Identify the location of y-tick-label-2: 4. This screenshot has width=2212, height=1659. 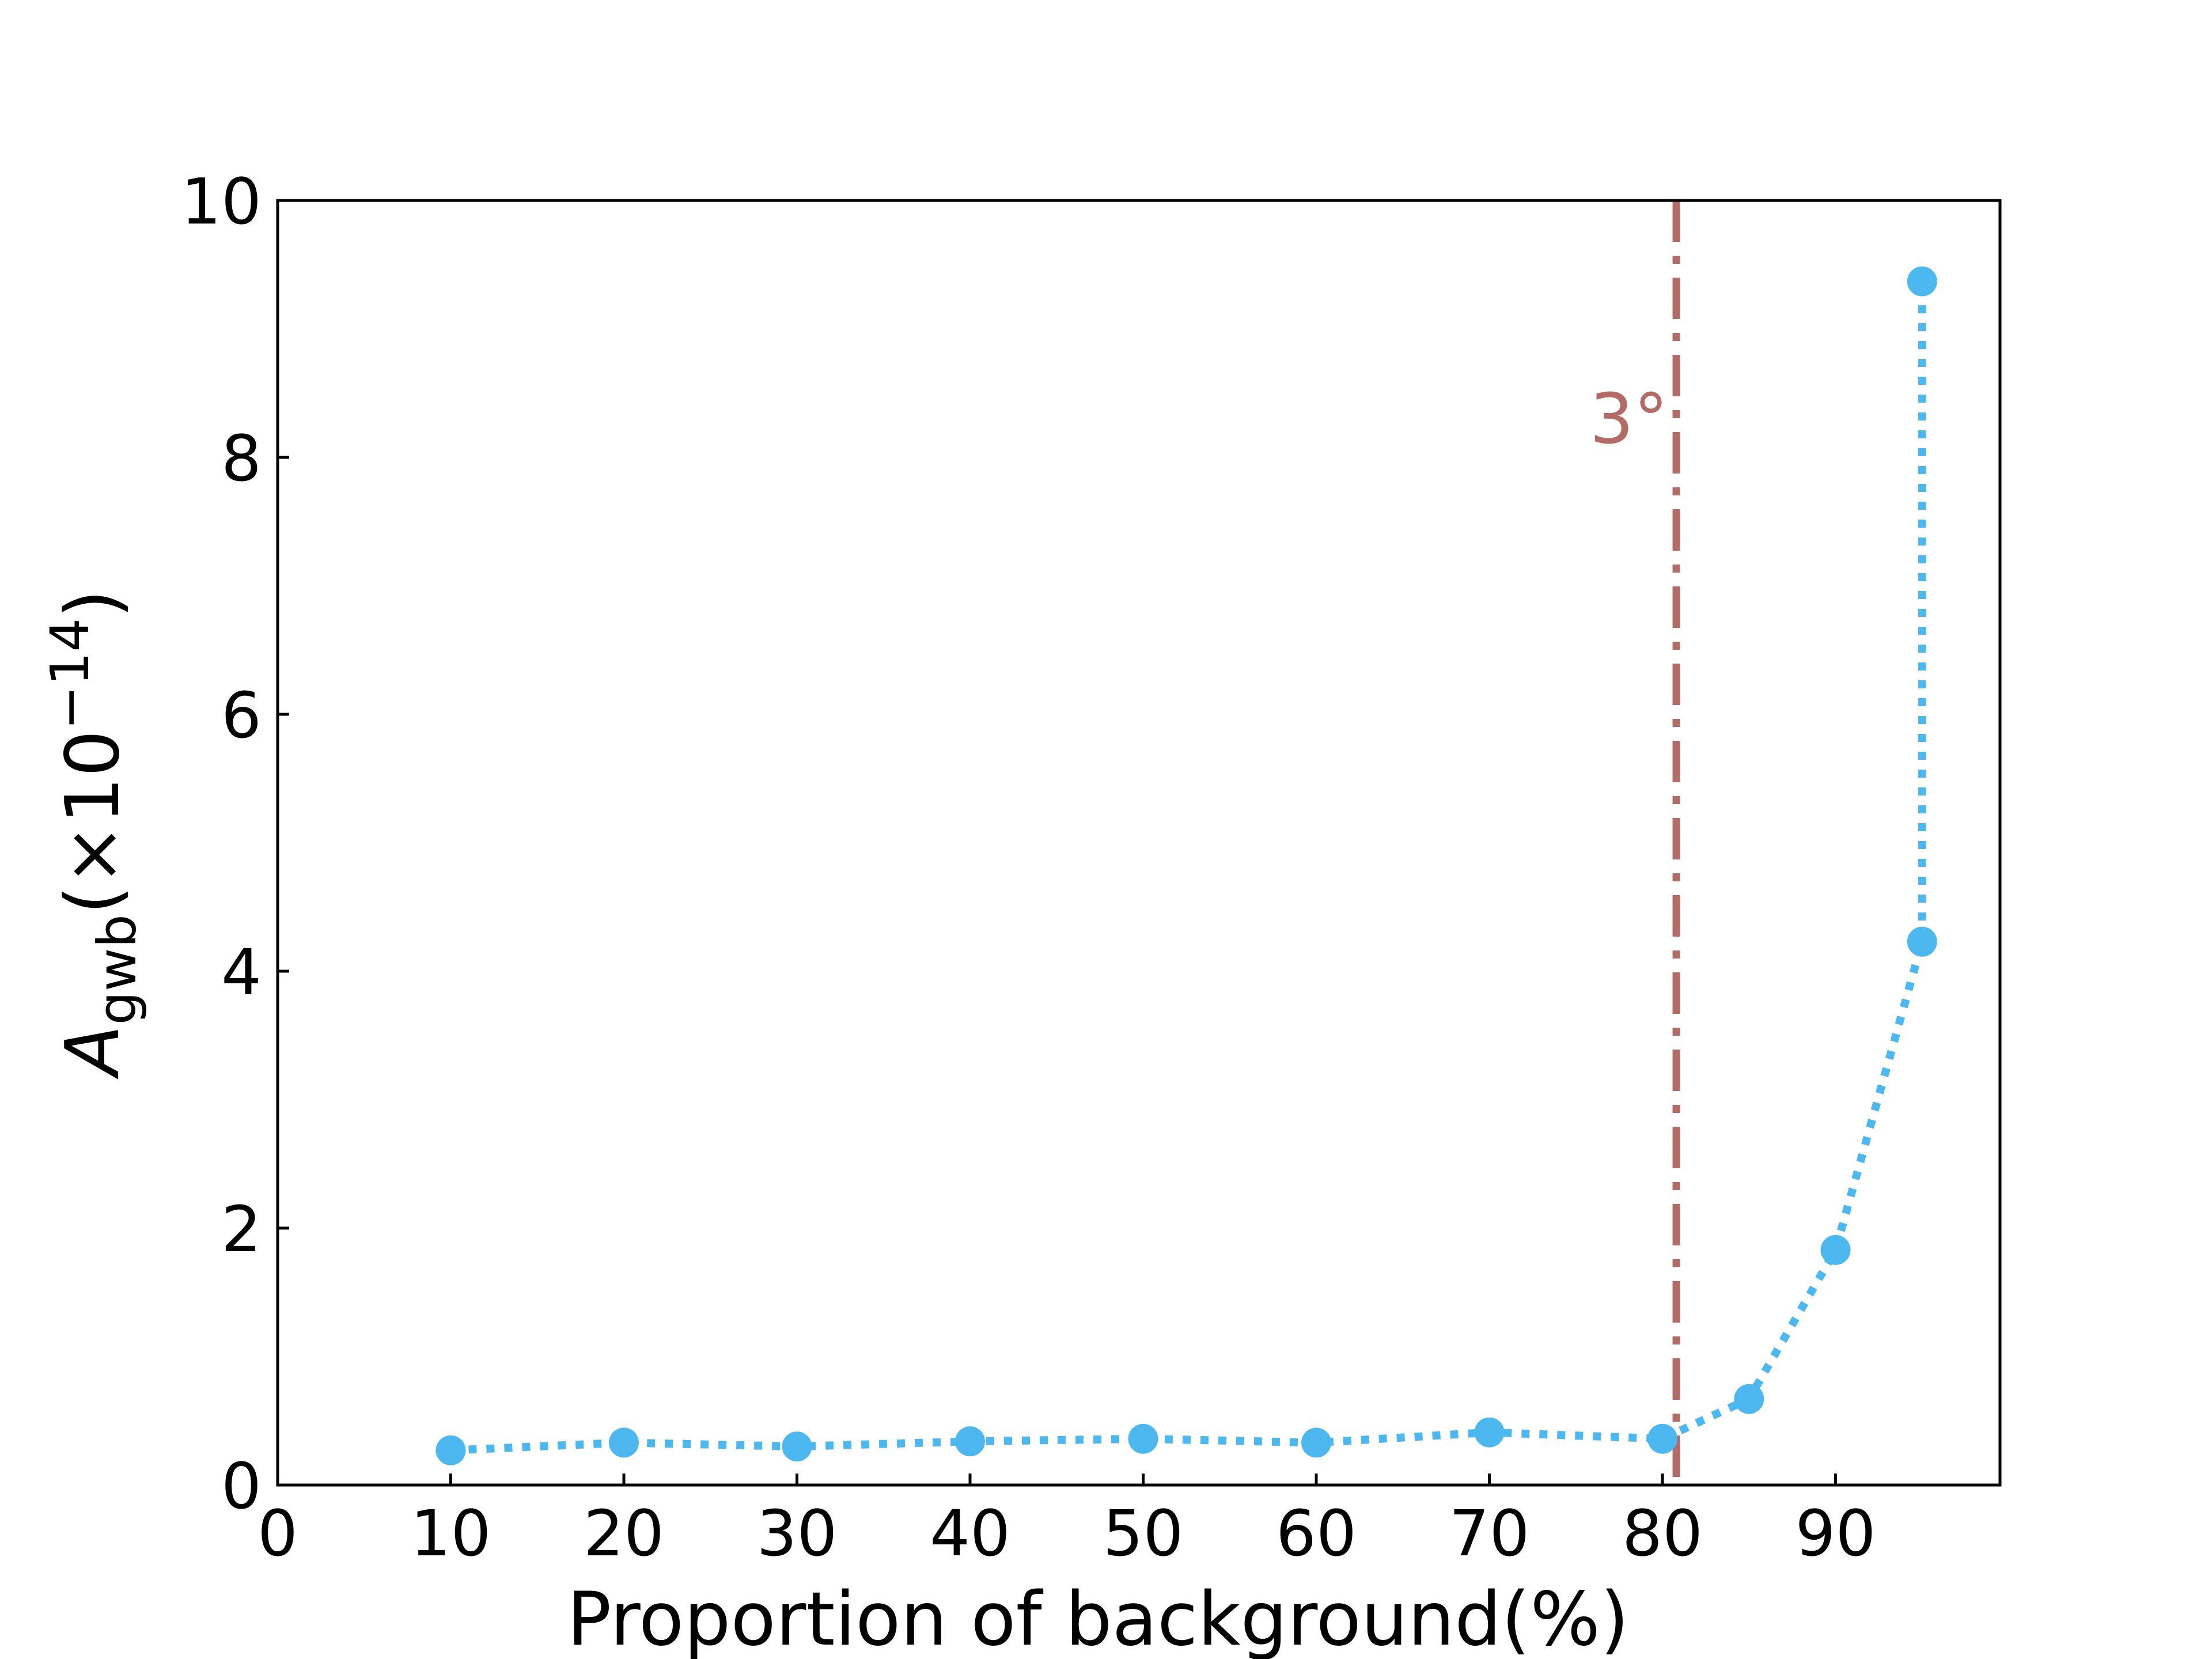
(241, 972).